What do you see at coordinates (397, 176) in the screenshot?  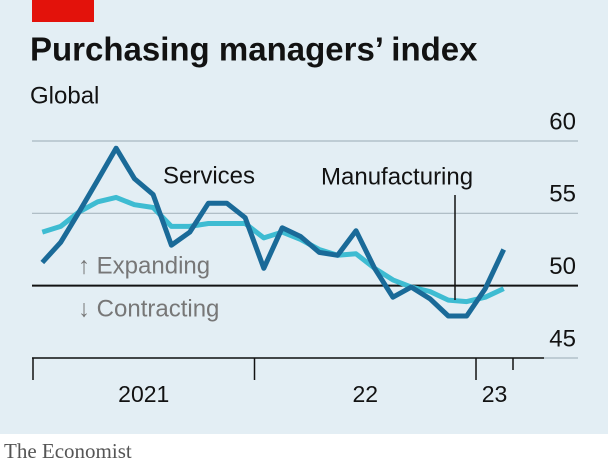 I see `series-label: Manufacturing` at bounding box center [397, 176].